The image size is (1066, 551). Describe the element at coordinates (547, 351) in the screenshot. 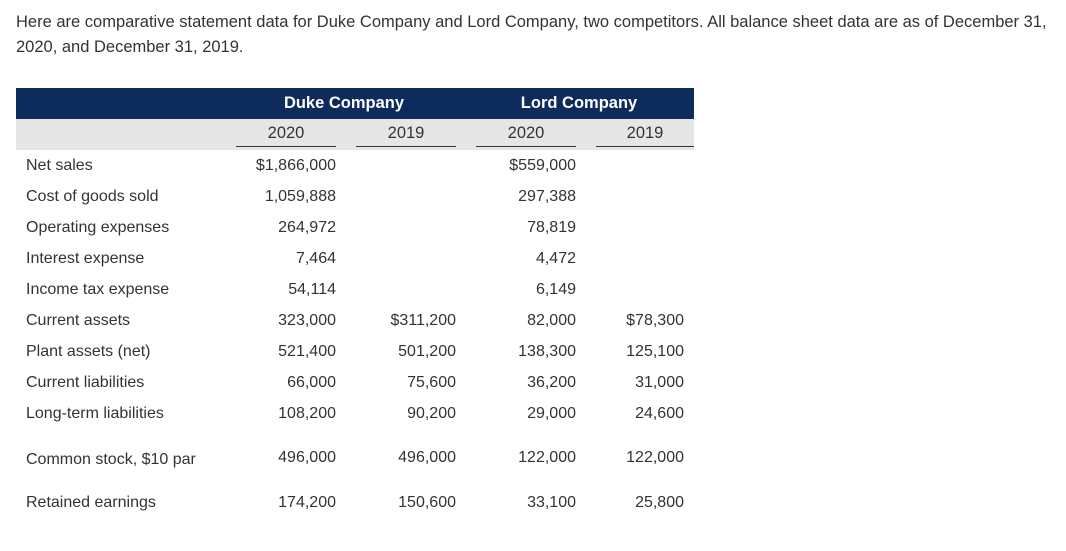

I see `row-value: 138,300` at that location.